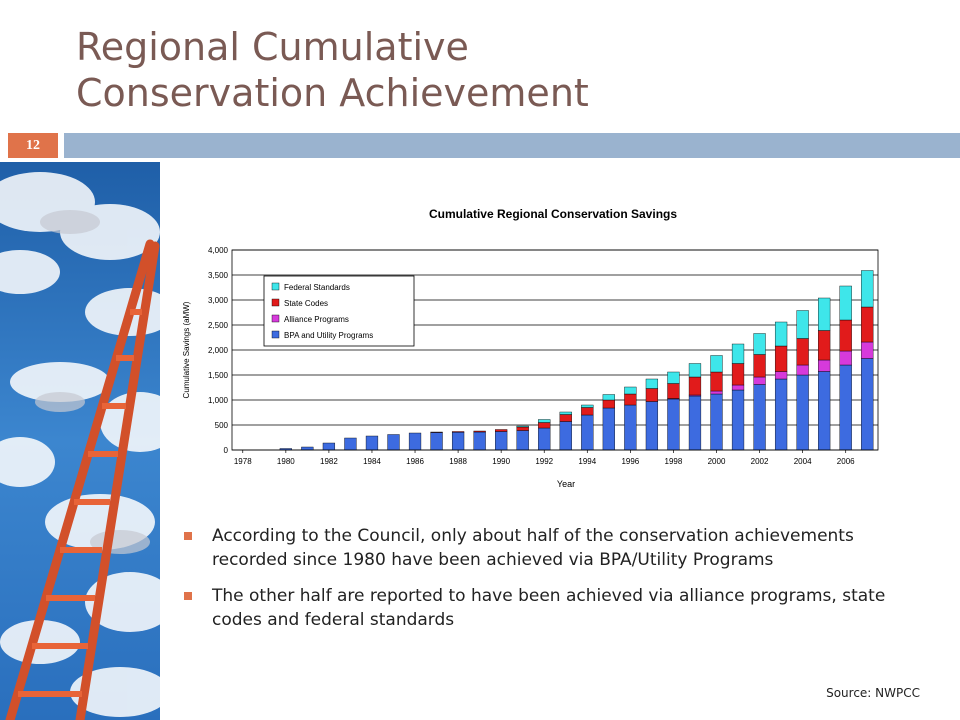 The height and width of the screenshot is (720, 960). I want to click on x-tick-label: 1992, so click(544, 461).